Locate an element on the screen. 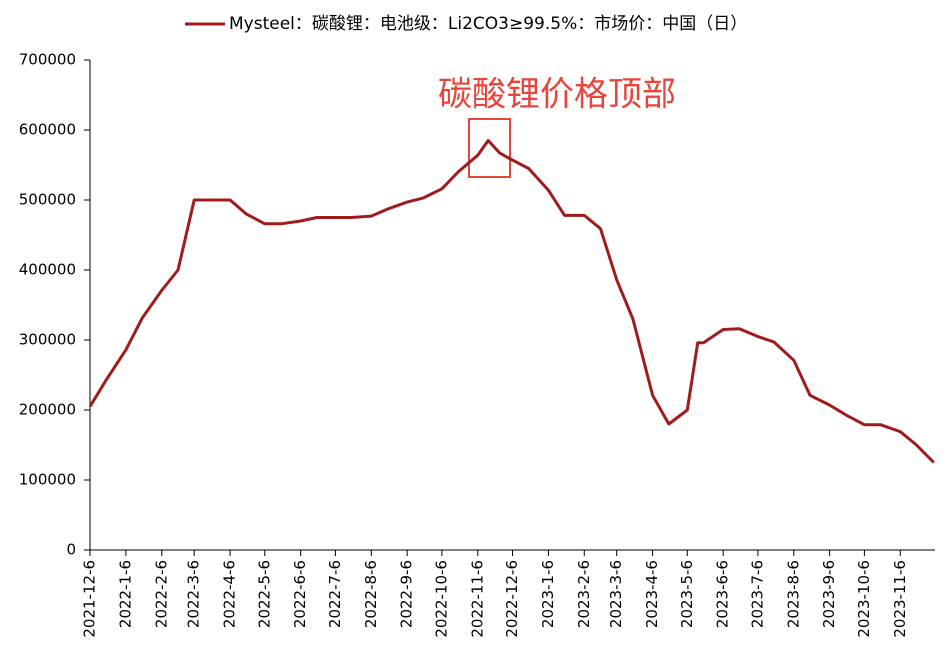 The width and height of the screenshot is (950, 664). x-tick-label: 2022-9-6 is located at coordinates (407, 594).